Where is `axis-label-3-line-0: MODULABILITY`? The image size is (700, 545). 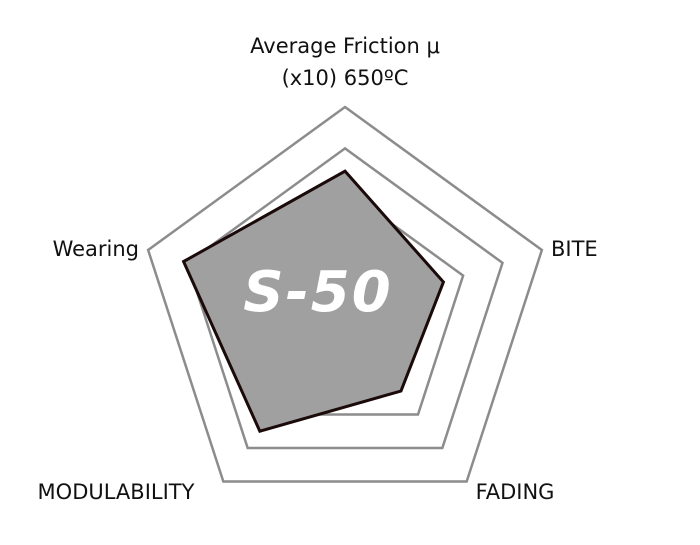 axis-label-3-line-0: MODULABILITY is located at coordinates (116, 492).